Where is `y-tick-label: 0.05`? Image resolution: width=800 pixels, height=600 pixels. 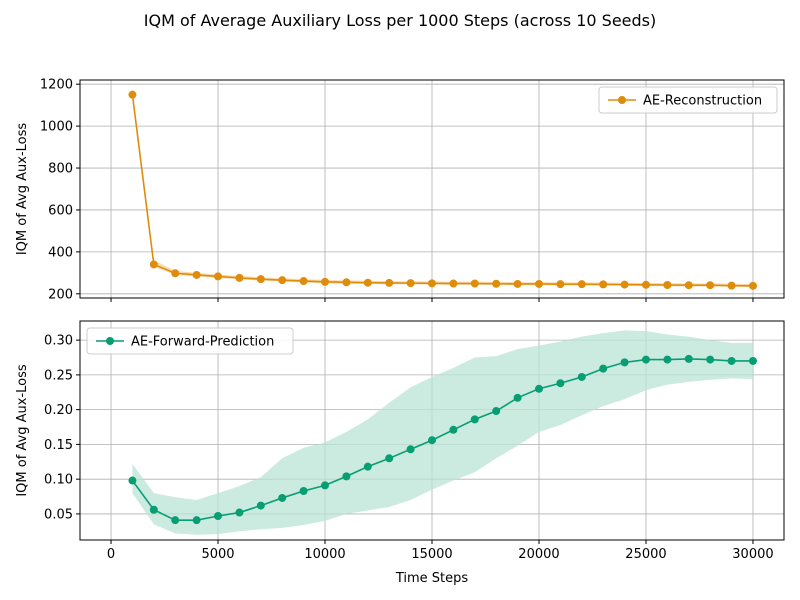 y-tick-label: 0.05 is located at coordinates (58, 514).